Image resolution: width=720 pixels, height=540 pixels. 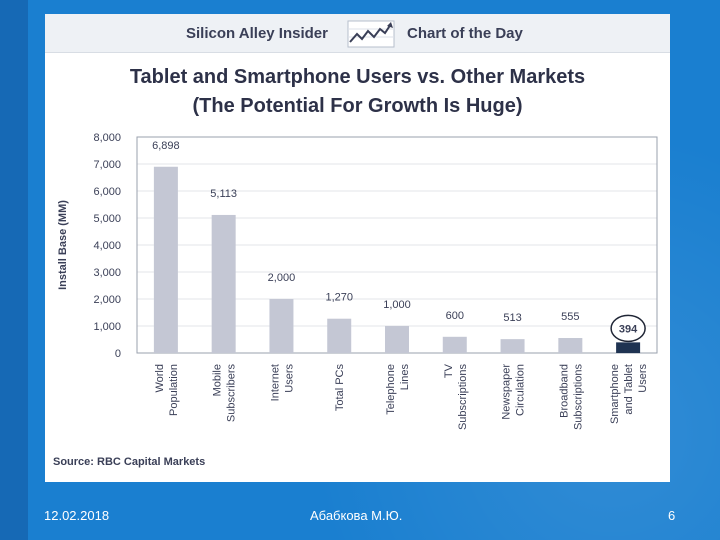 What do you see at coordinates (107, 219) in the screenshot?
I see `y-tick-label: 5,000` at bounding box center [107, 219].